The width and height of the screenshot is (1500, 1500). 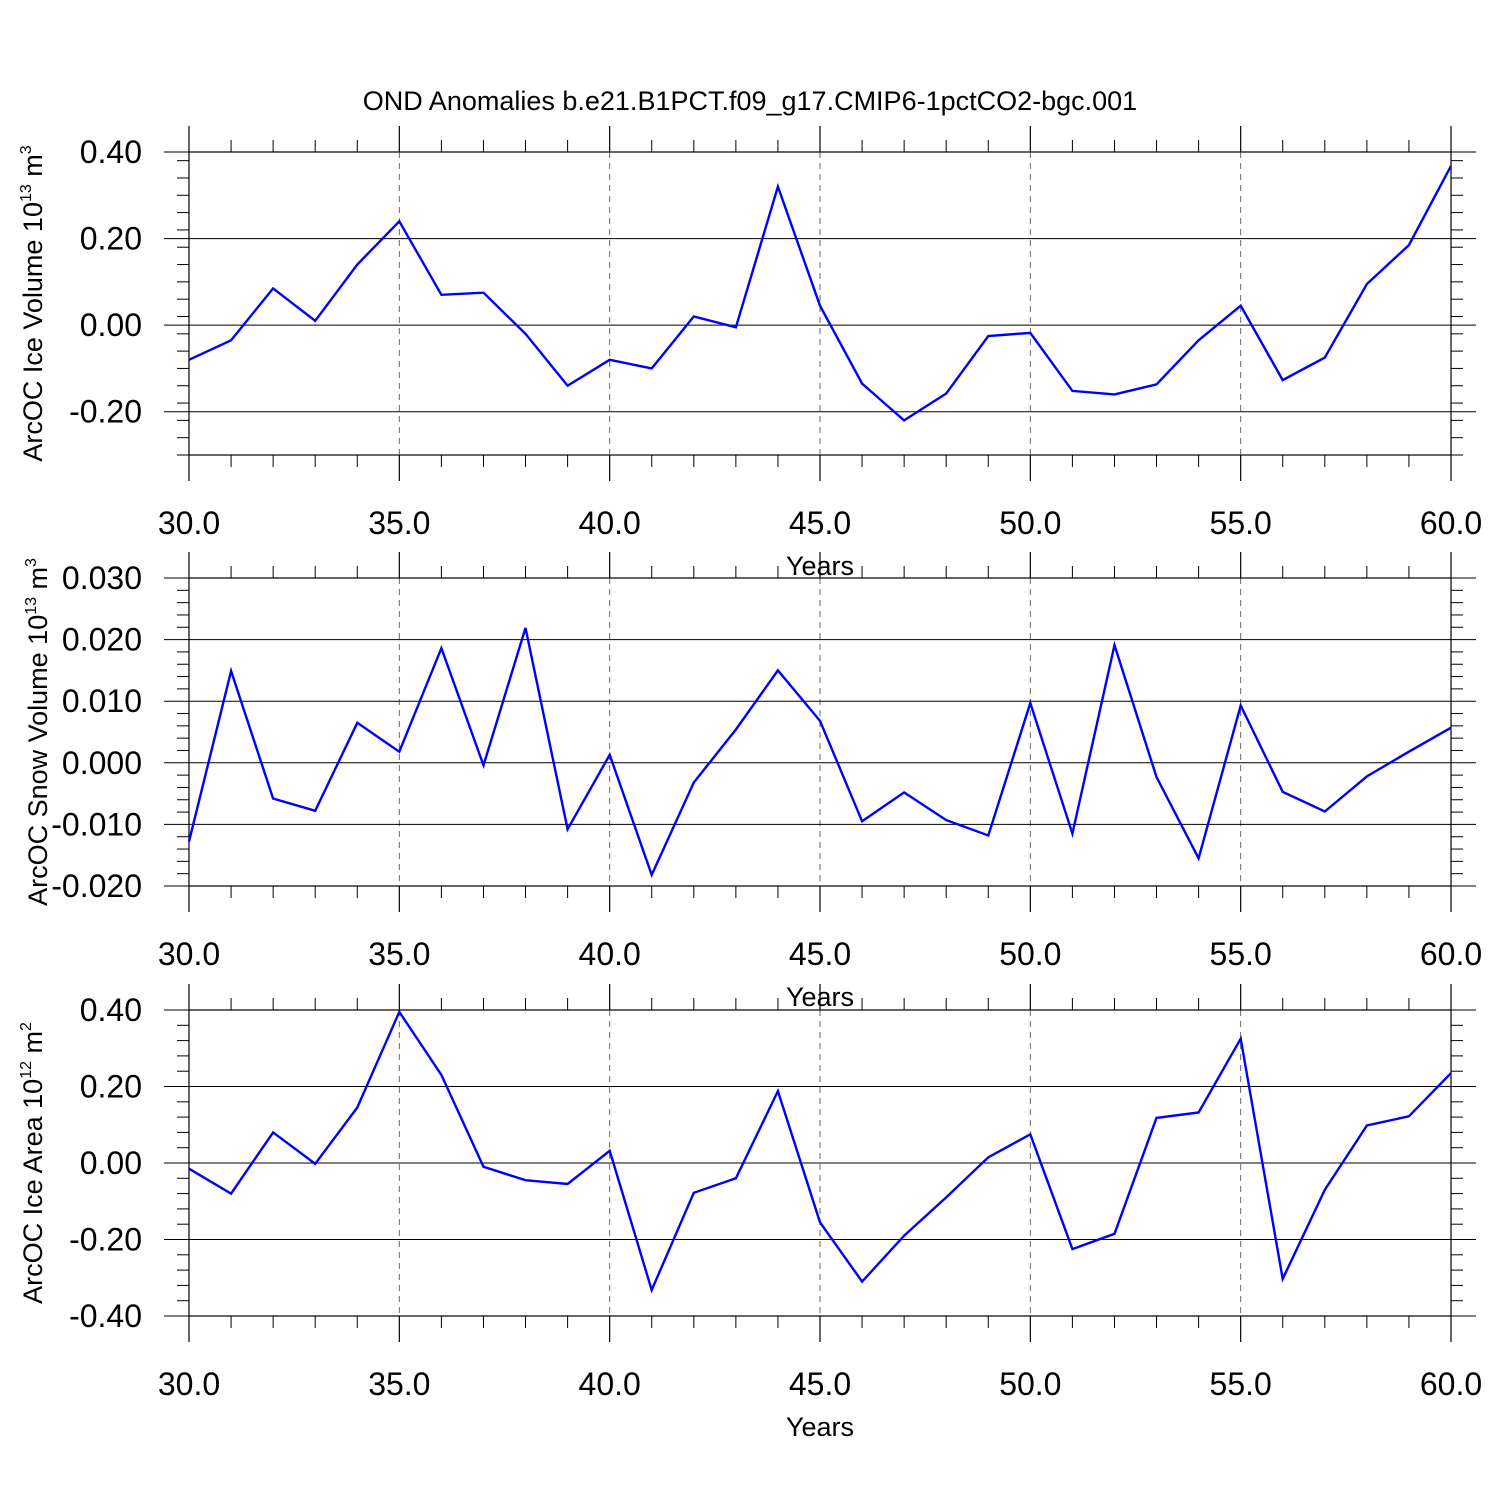 What do you see at coordinates (33, 303) in the screenshot?
I see `y-axis-label: ArcOC Ice Volume 1013 m3` at bounding box center [33, 303].